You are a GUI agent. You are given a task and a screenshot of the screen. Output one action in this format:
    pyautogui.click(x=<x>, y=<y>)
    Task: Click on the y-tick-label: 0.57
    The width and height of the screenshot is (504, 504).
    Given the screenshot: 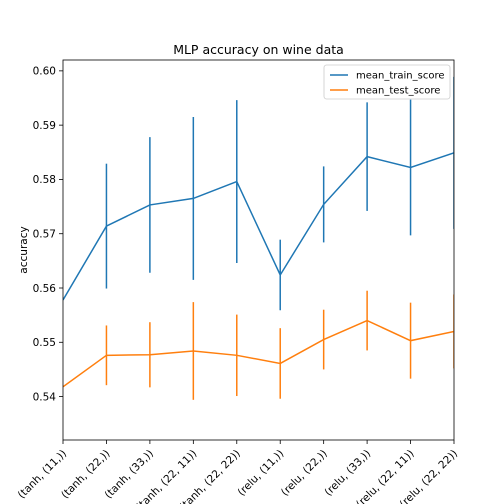 What is the action you would take?
    pyautogui.click(x=44, y=235)
    